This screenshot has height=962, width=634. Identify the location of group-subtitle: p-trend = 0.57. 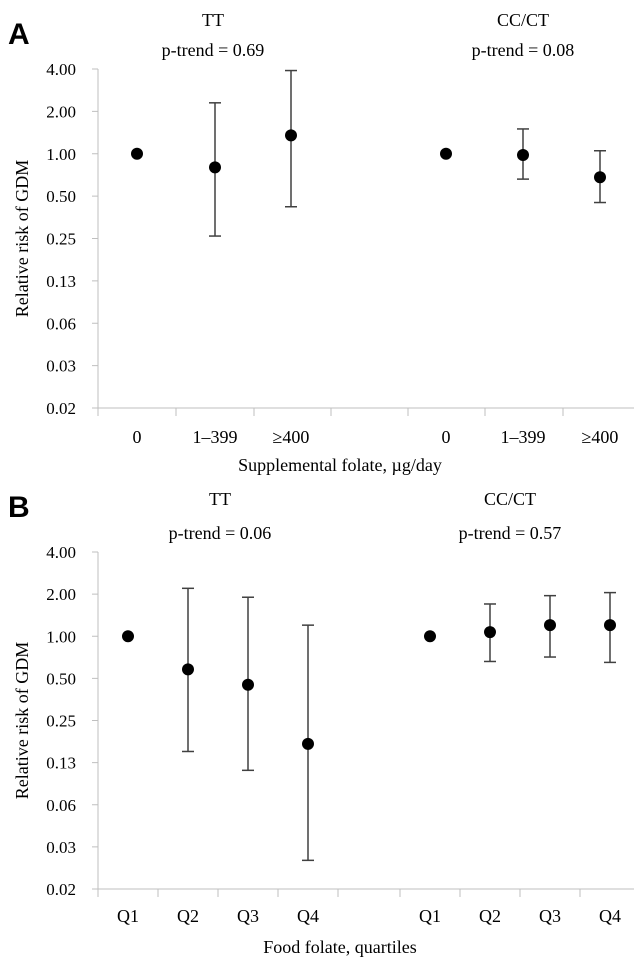
(510, 533).